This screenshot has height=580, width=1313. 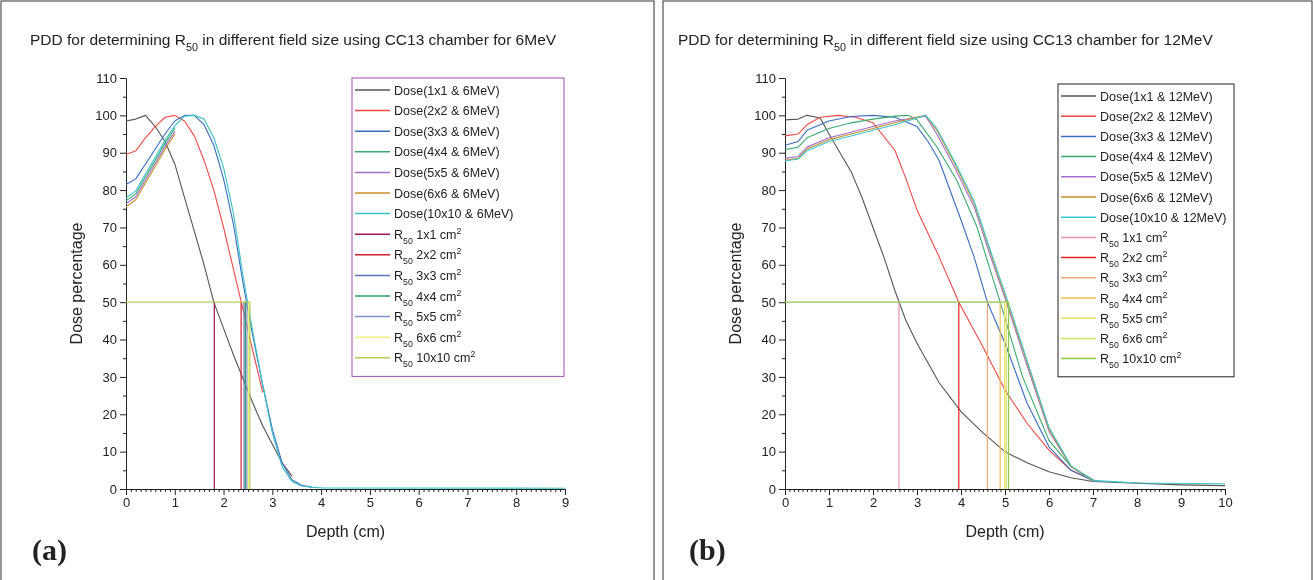 What do you see at coordinates (447, 152) in the screenshot?
I see `legend-label: Dose(4x4 & 6MeV)` at bounding box center [447, 152].